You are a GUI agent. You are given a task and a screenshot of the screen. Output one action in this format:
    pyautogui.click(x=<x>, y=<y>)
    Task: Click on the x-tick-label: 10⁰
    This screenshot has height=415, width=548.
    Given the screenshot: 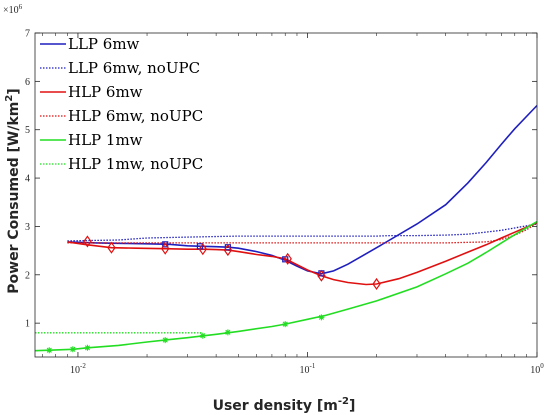 What is the action you would take?
    pyautogui.click(x=537, y=369)
    